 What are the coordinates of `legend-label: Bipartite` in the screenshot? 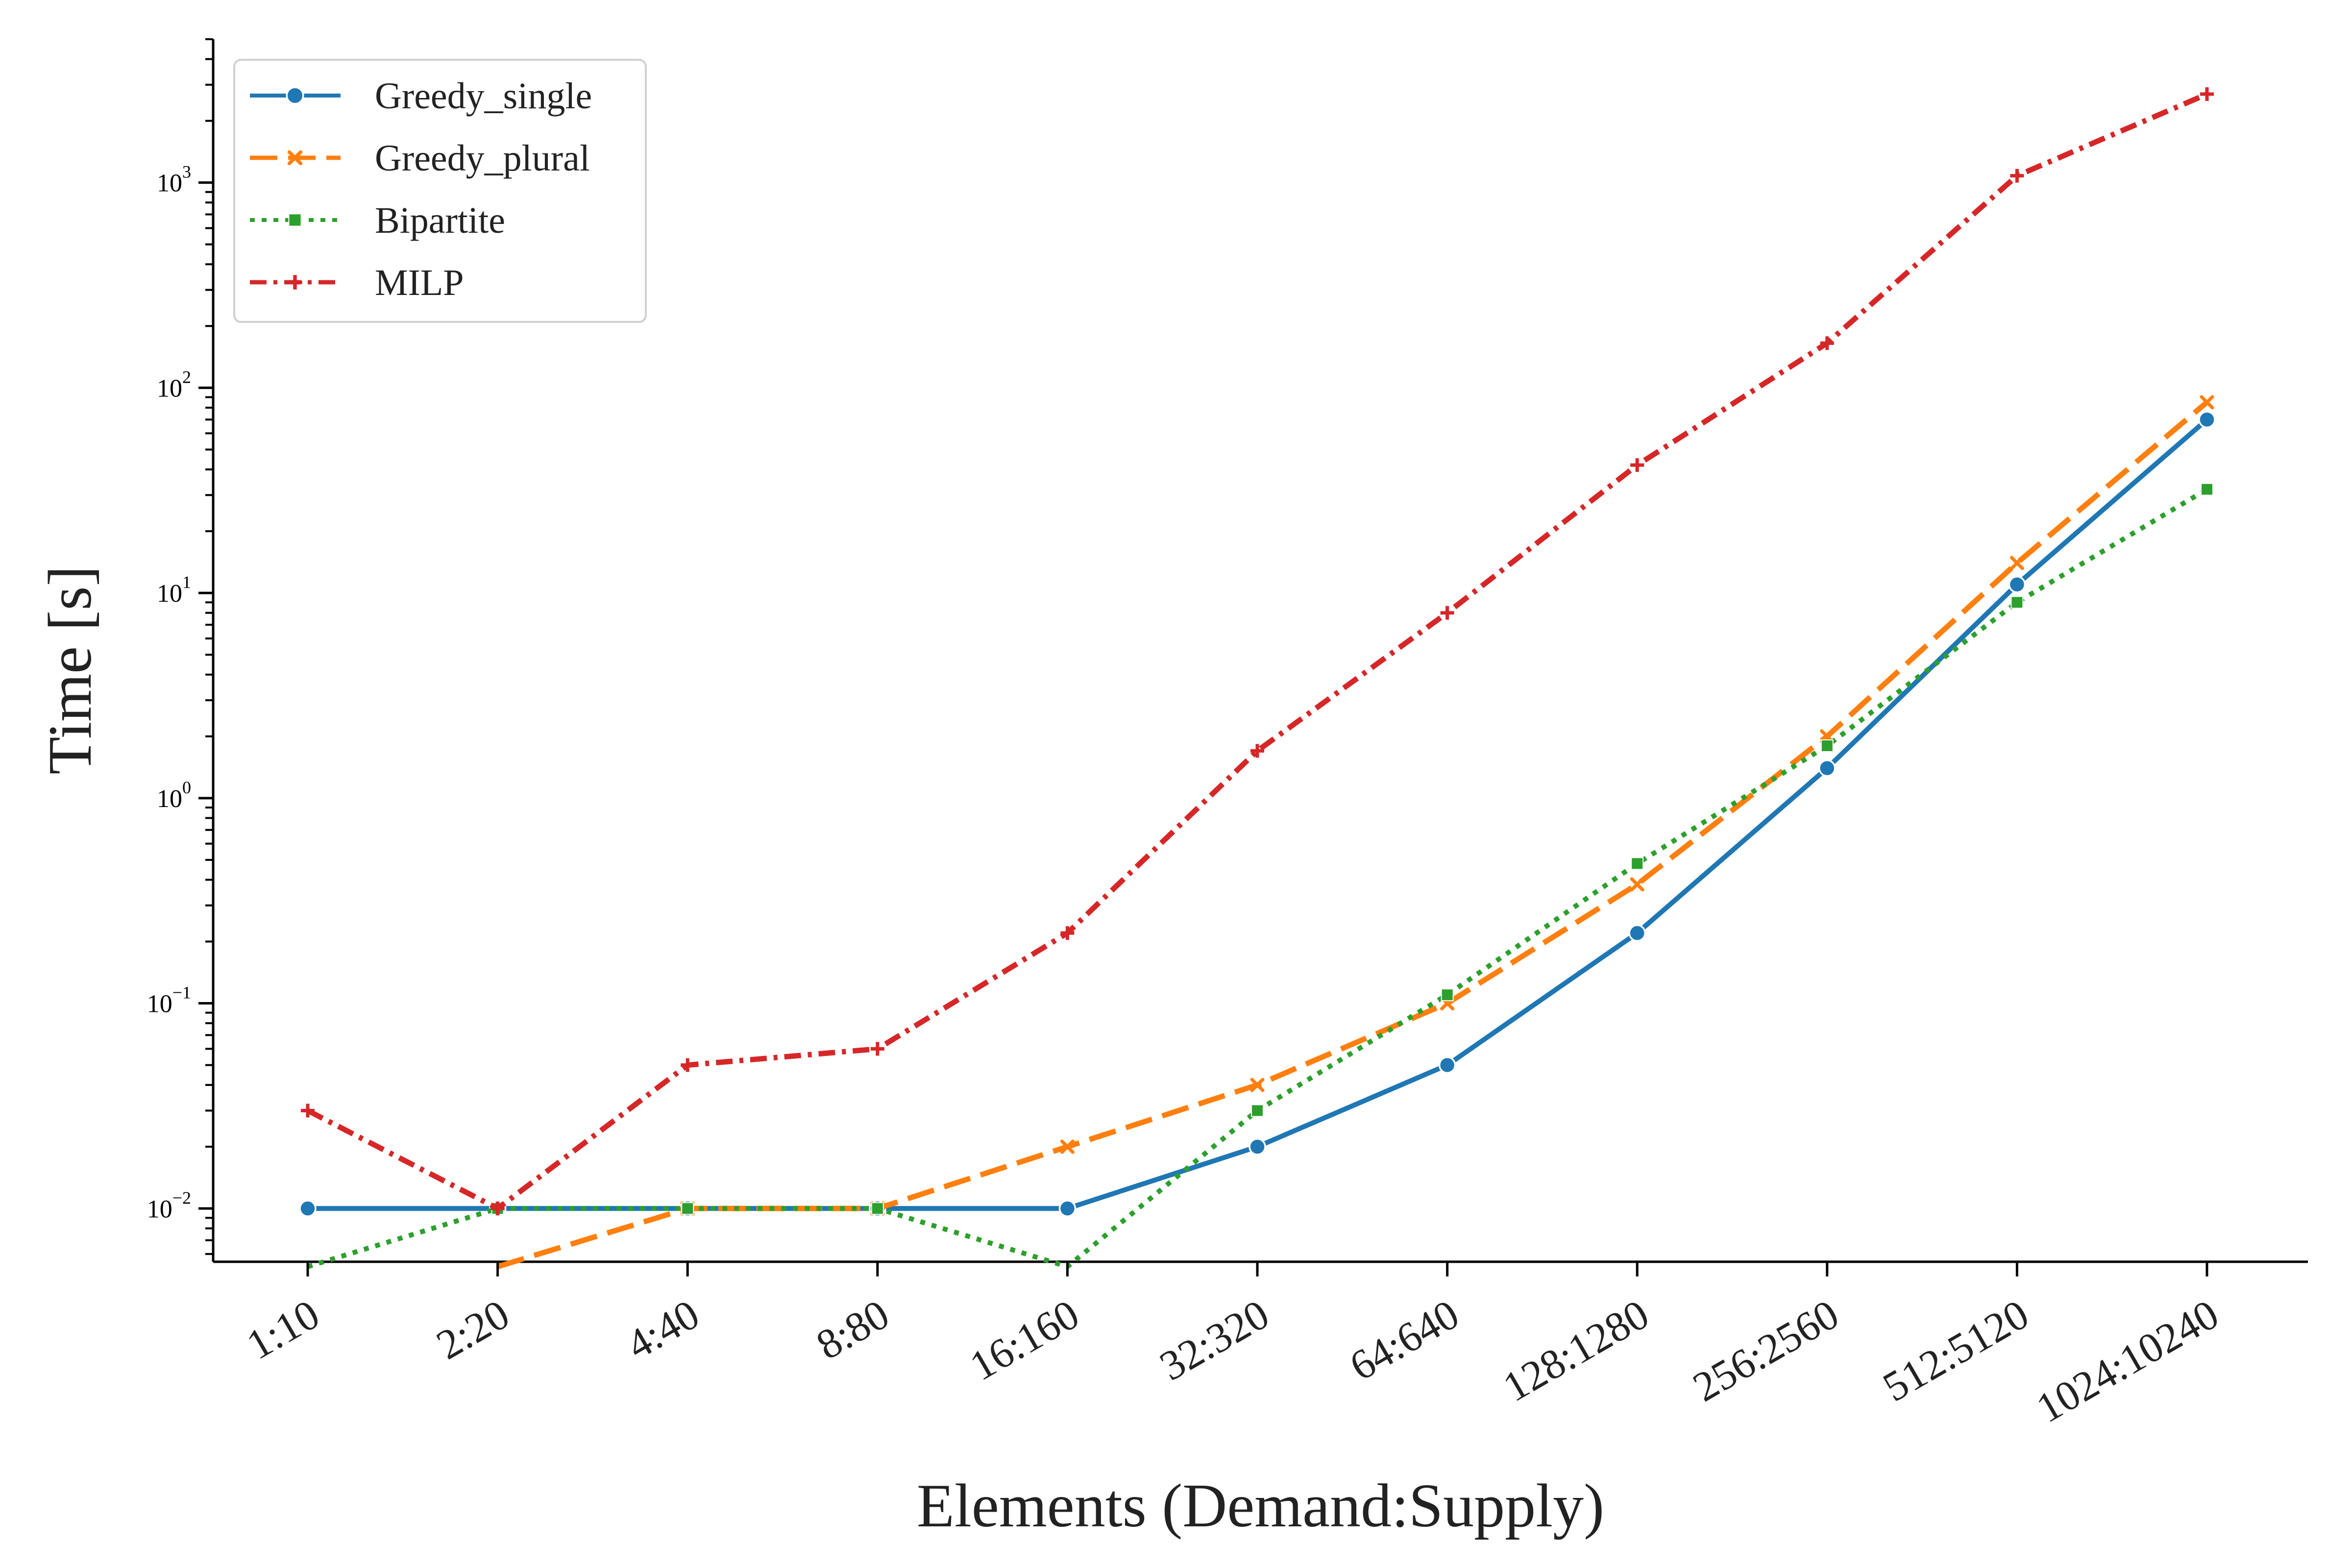 It's located at (440, 220).